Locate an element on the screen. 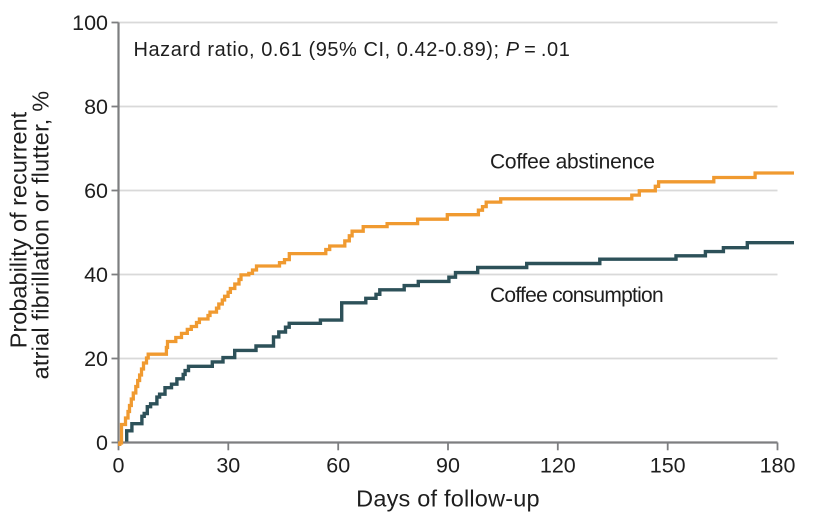 The height and width of the screenshot is (525, 823). svg-text: 90 is located at coordinates (448, 466).